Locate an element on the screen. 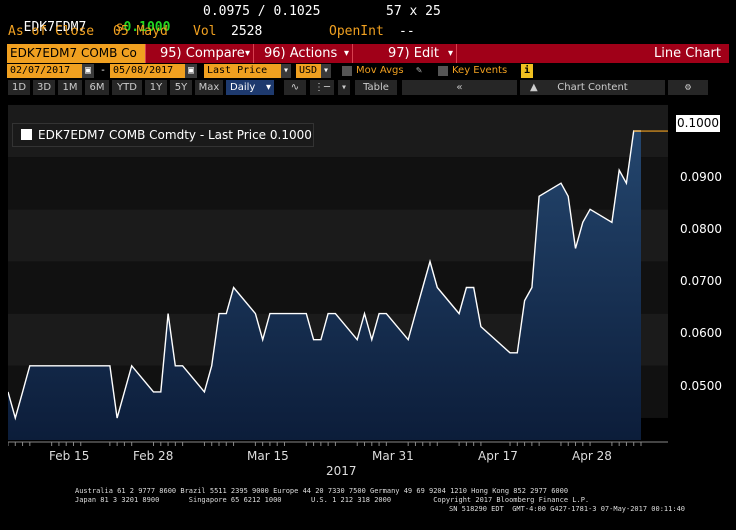 The height and width of the screenshot is (530, 736). table-button: Table is located at coordinates (376, 87).